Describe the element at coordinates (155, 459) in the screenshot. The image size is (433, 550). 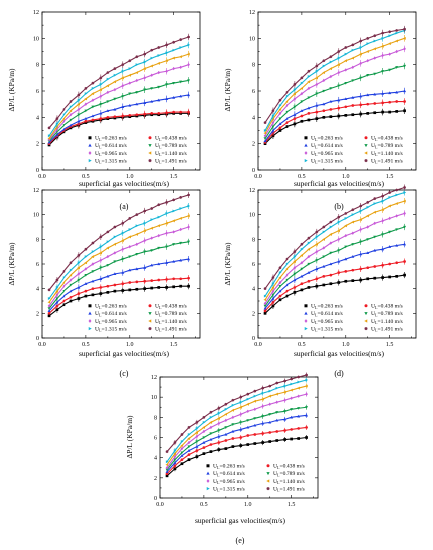
I see `y-tick-label: 4` at that location.